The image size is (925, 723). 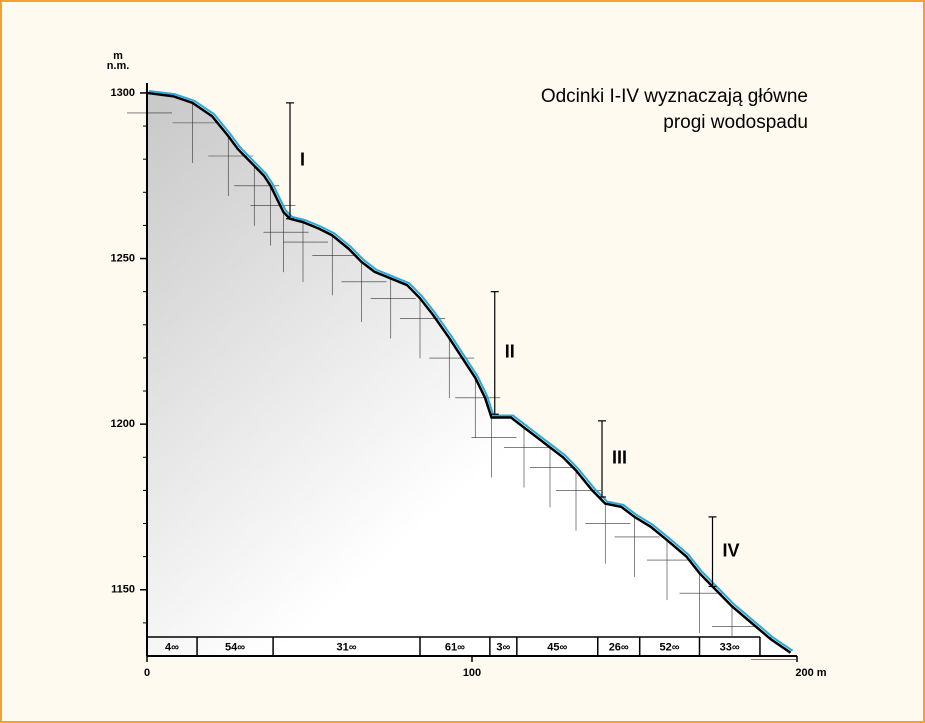 I want to click on y-axis-label: n.m., so click(x=118, y=66).